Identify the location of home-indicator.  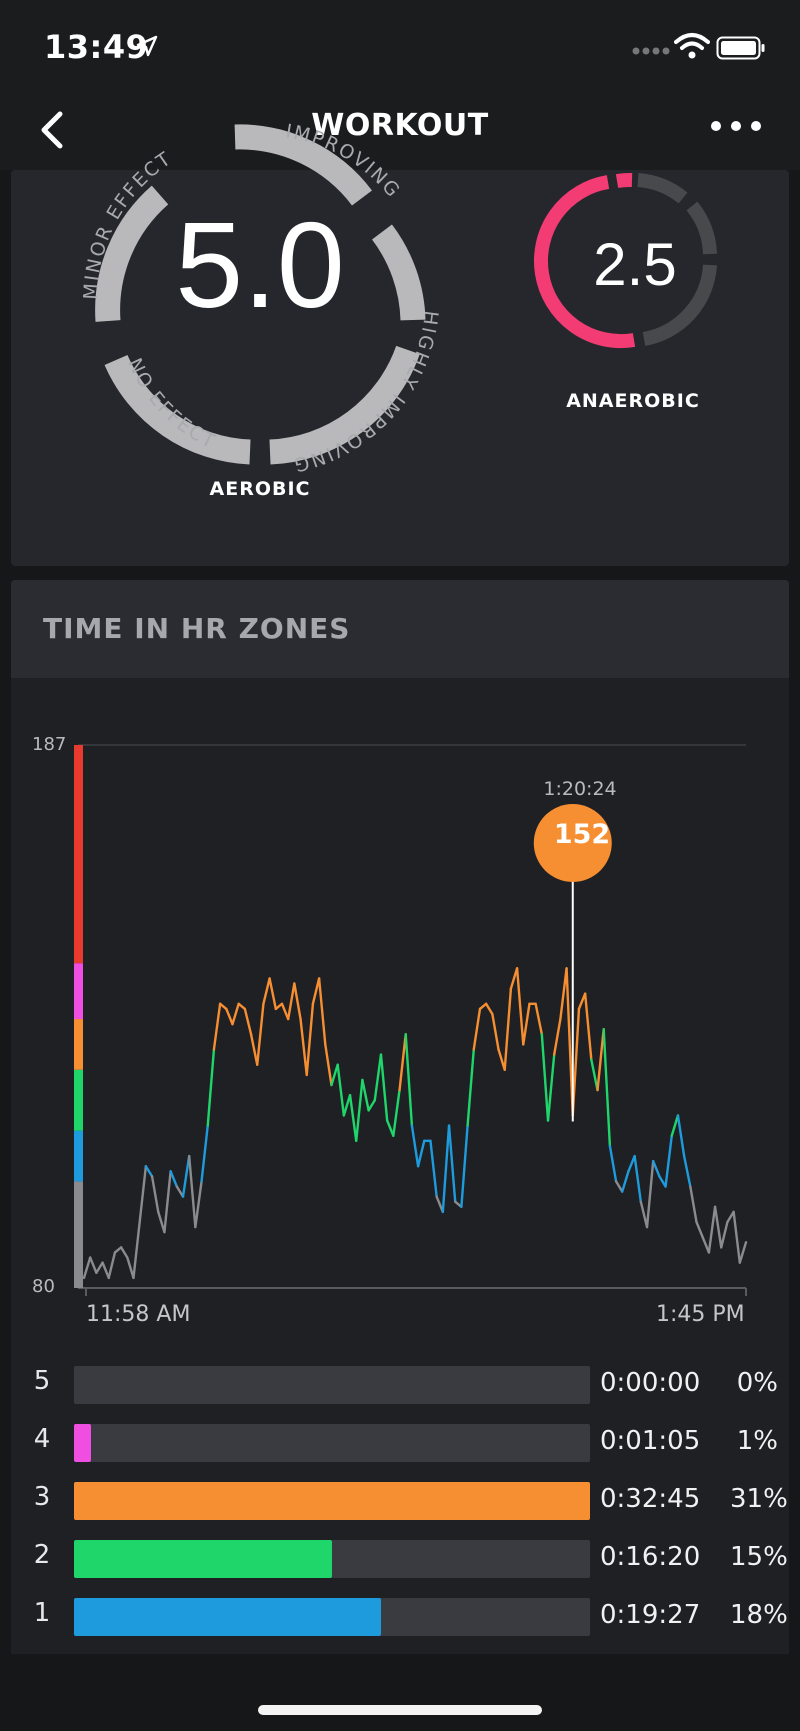
(400, 1710).